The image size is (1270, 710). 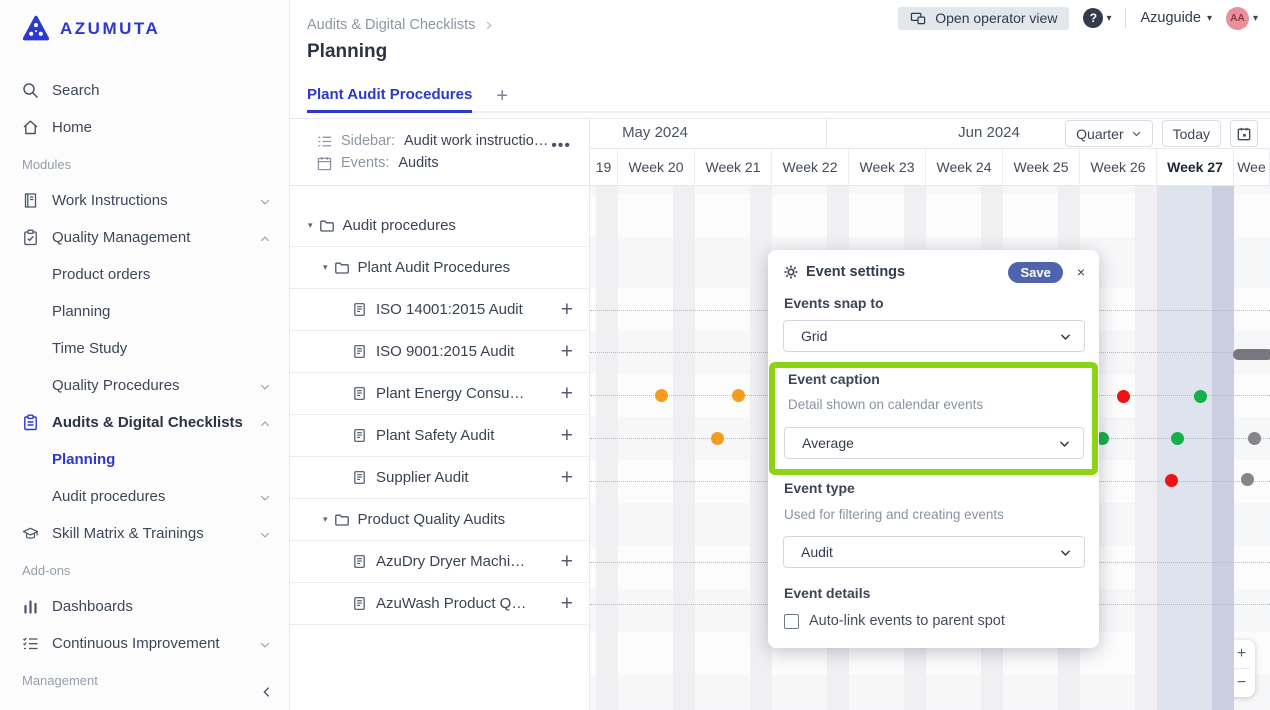 I want to click on tree-spot-azuwash-product-q: AzuWash Product Q… +, so click(x=439, y=604).